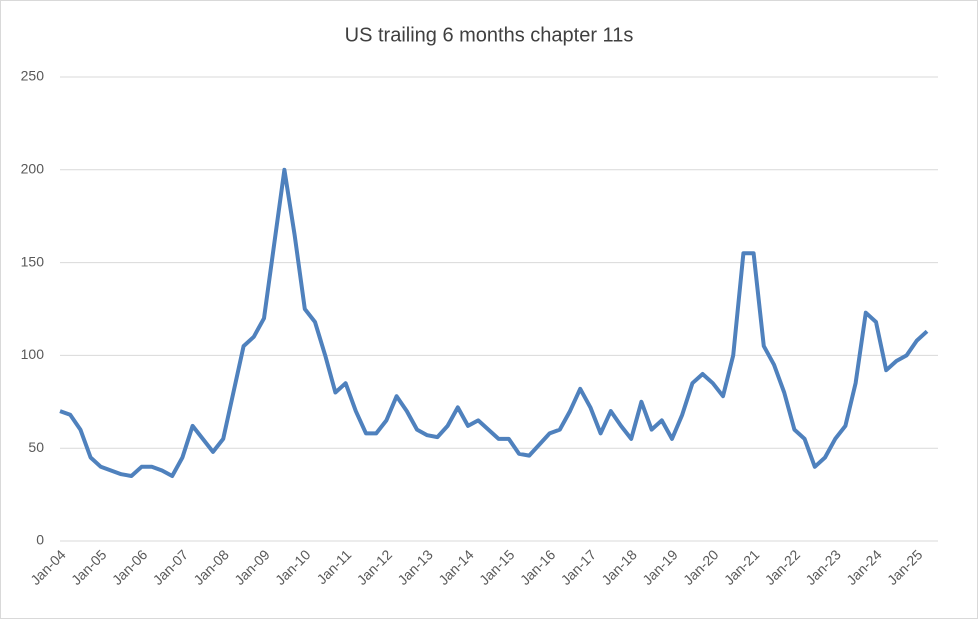 The height and width of the screenshot is (619, 978). Describe the element at coordinates (33, 354) in the screenshot. I see `y-tick-label: 100` at that location.